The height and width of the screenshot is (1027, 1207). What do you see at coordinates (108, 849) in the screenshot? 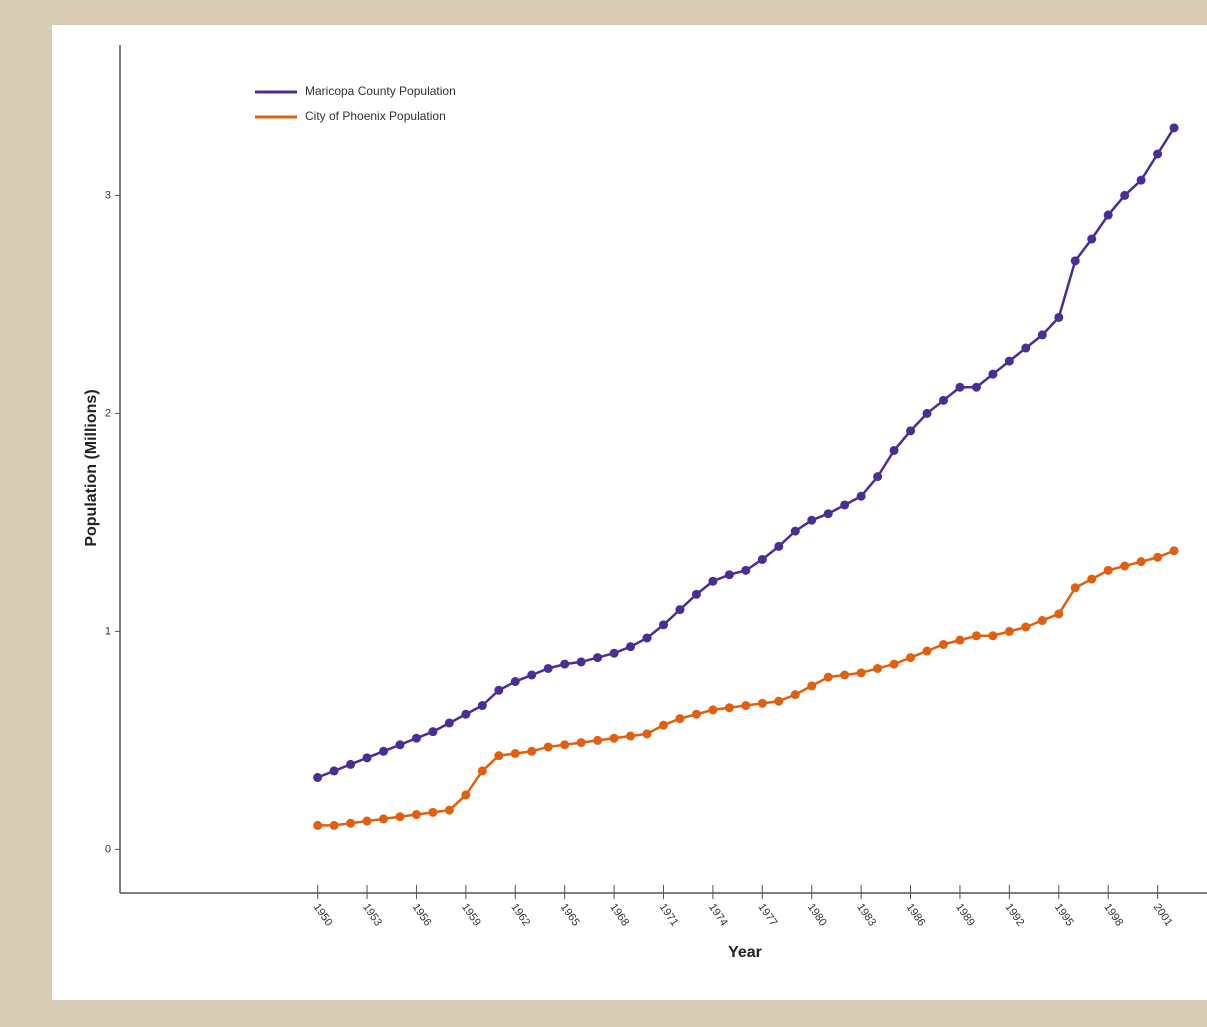
I see `y-tick-label: 0` at bounding box center [108, 849].